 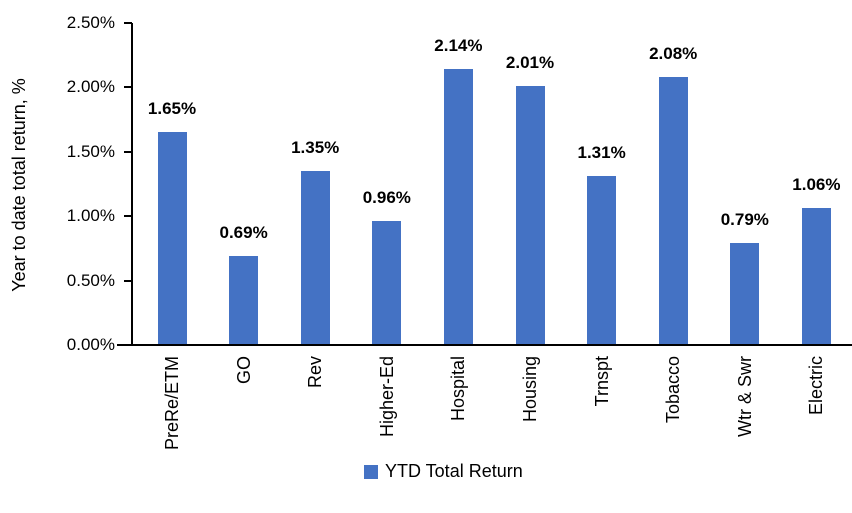 What do you see at coordinates (90, 87) in the screenshot?
I see `y-tick-label: 2.00%` at bounding box center [90, 87].